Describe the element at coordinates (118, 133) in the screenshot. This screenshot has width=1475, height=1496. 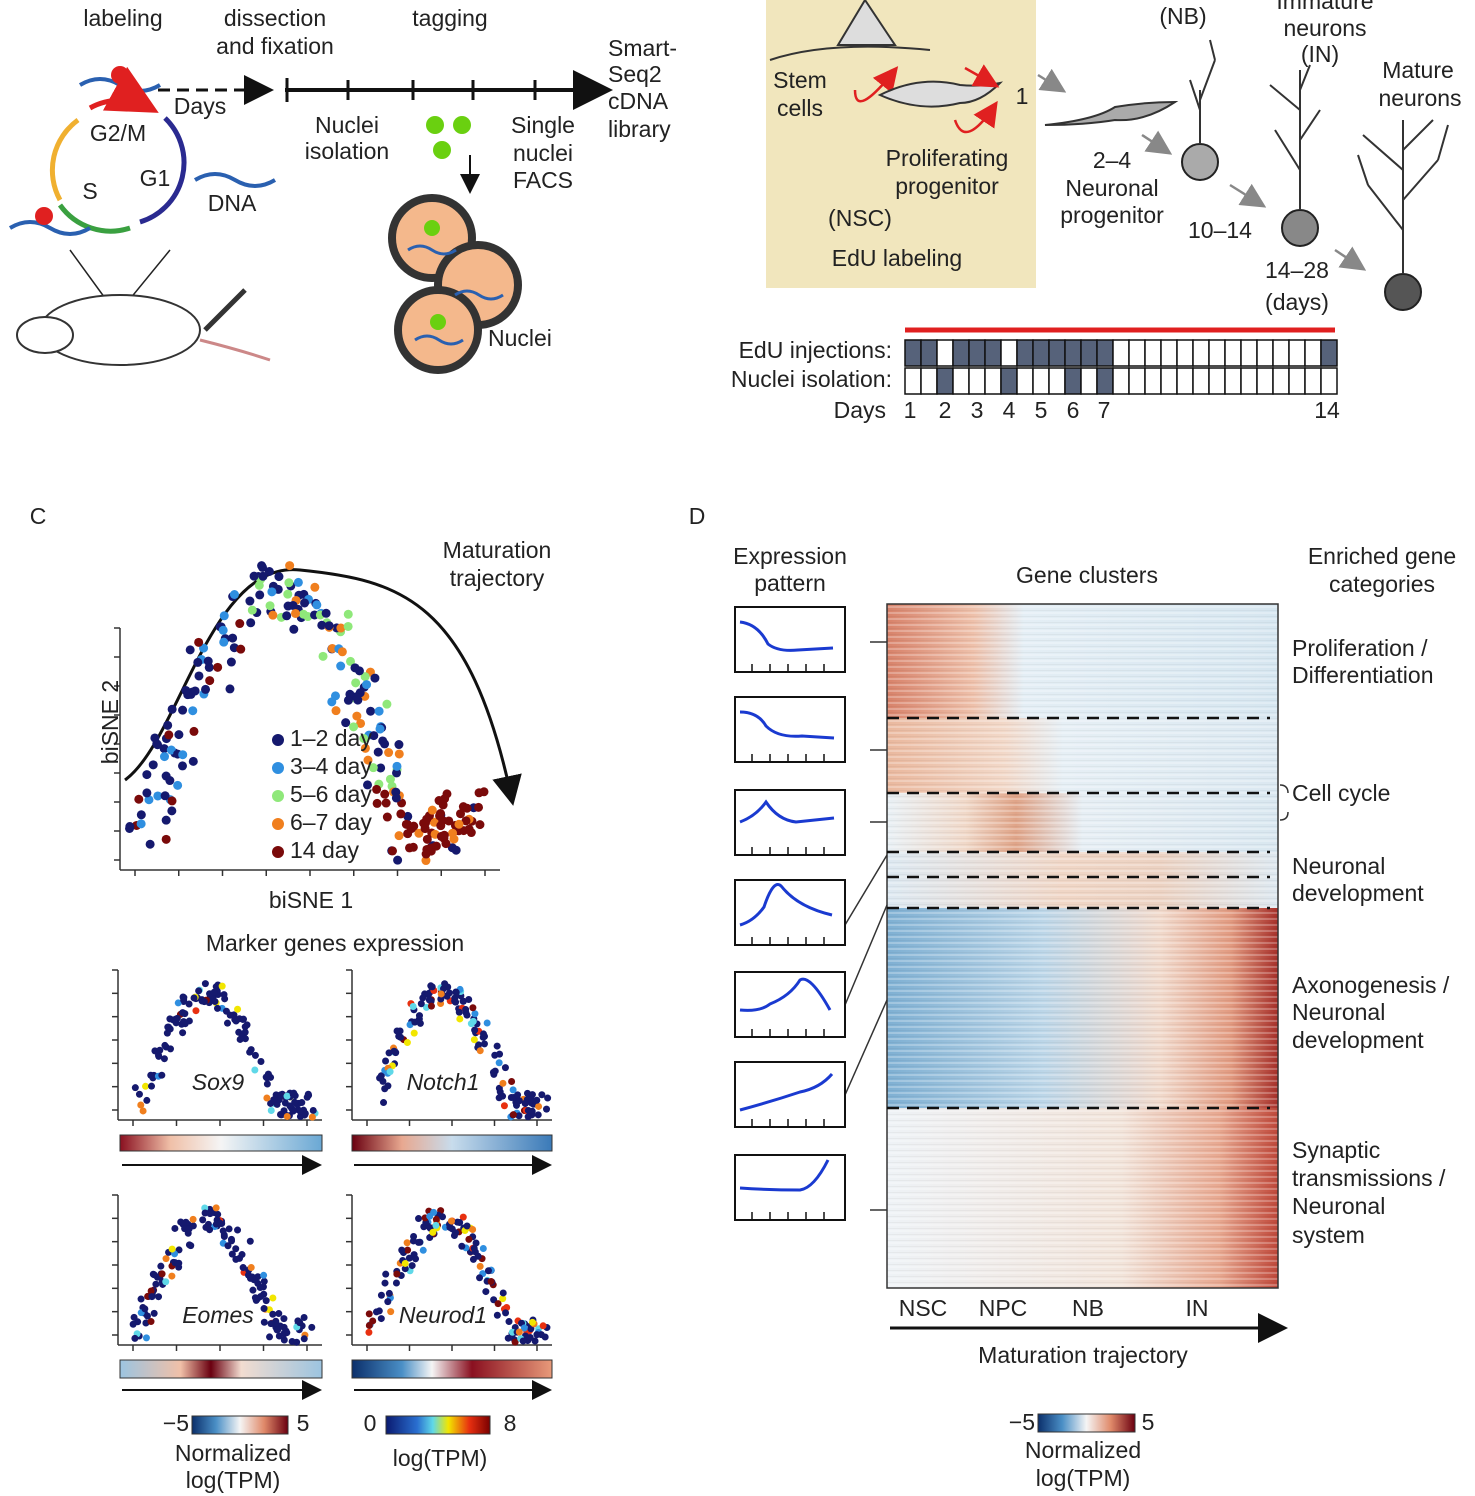
I see `label: G2/M` at that location.